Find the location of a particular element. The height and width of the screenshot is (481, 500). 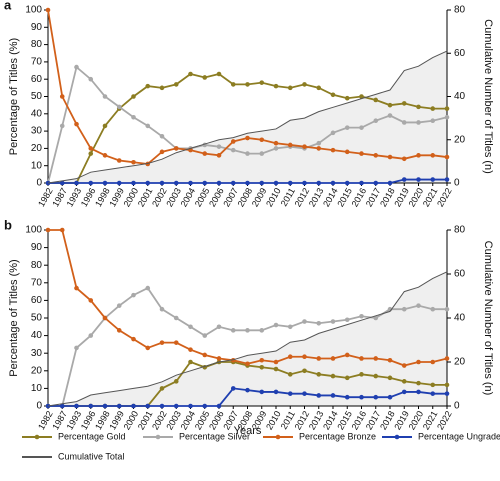

legend-label: Percentage Ungraded is located at coordinates (459, 436).